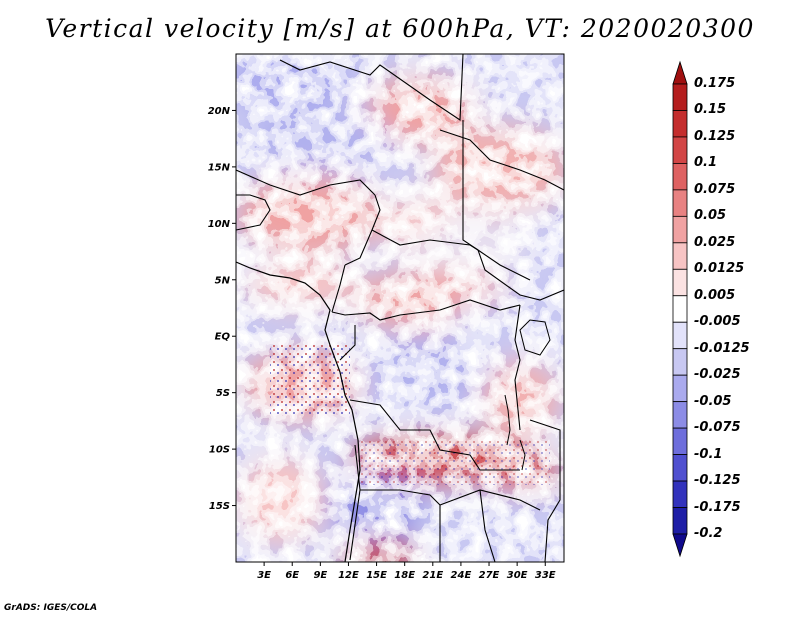  What do you see at coordinates (545, 575) in the screenshot?
I see `lon-tick-label: 33E` at bounding box center [545, 575].